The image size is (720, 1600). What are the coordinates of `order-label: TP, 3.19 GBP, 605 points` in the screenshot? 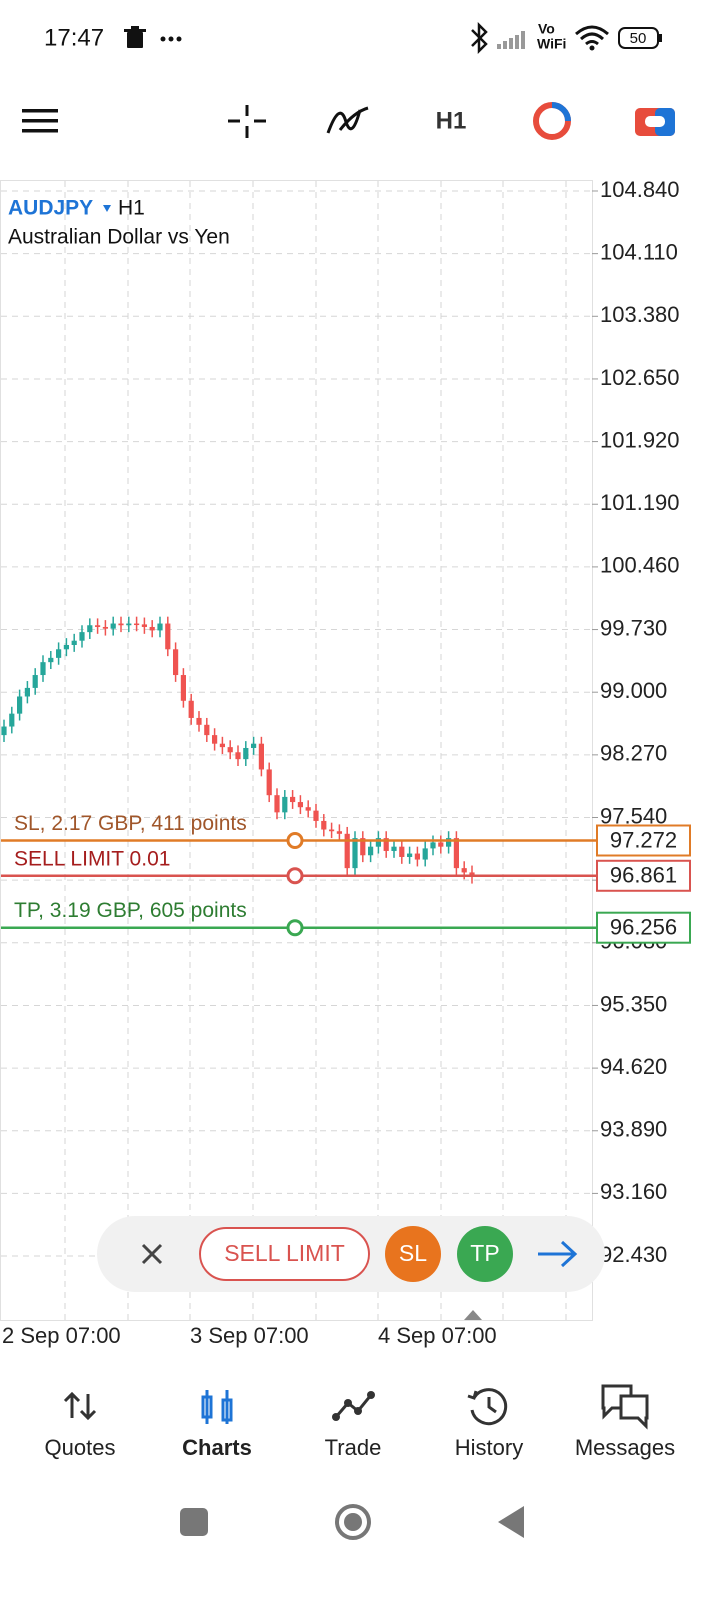 It's located at (130, 910).